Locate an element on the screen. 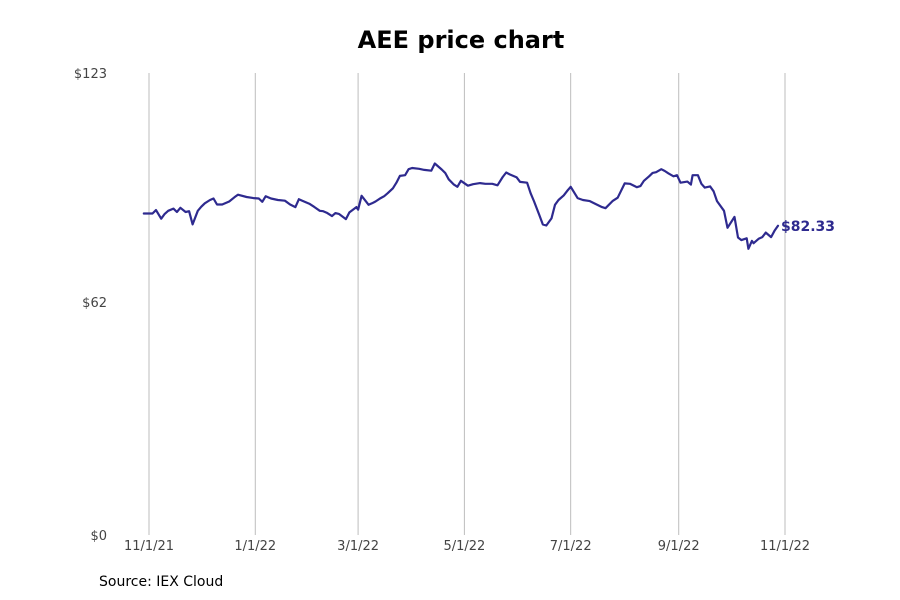  y-tick-label: $62 is located at coordinates (94, 303).